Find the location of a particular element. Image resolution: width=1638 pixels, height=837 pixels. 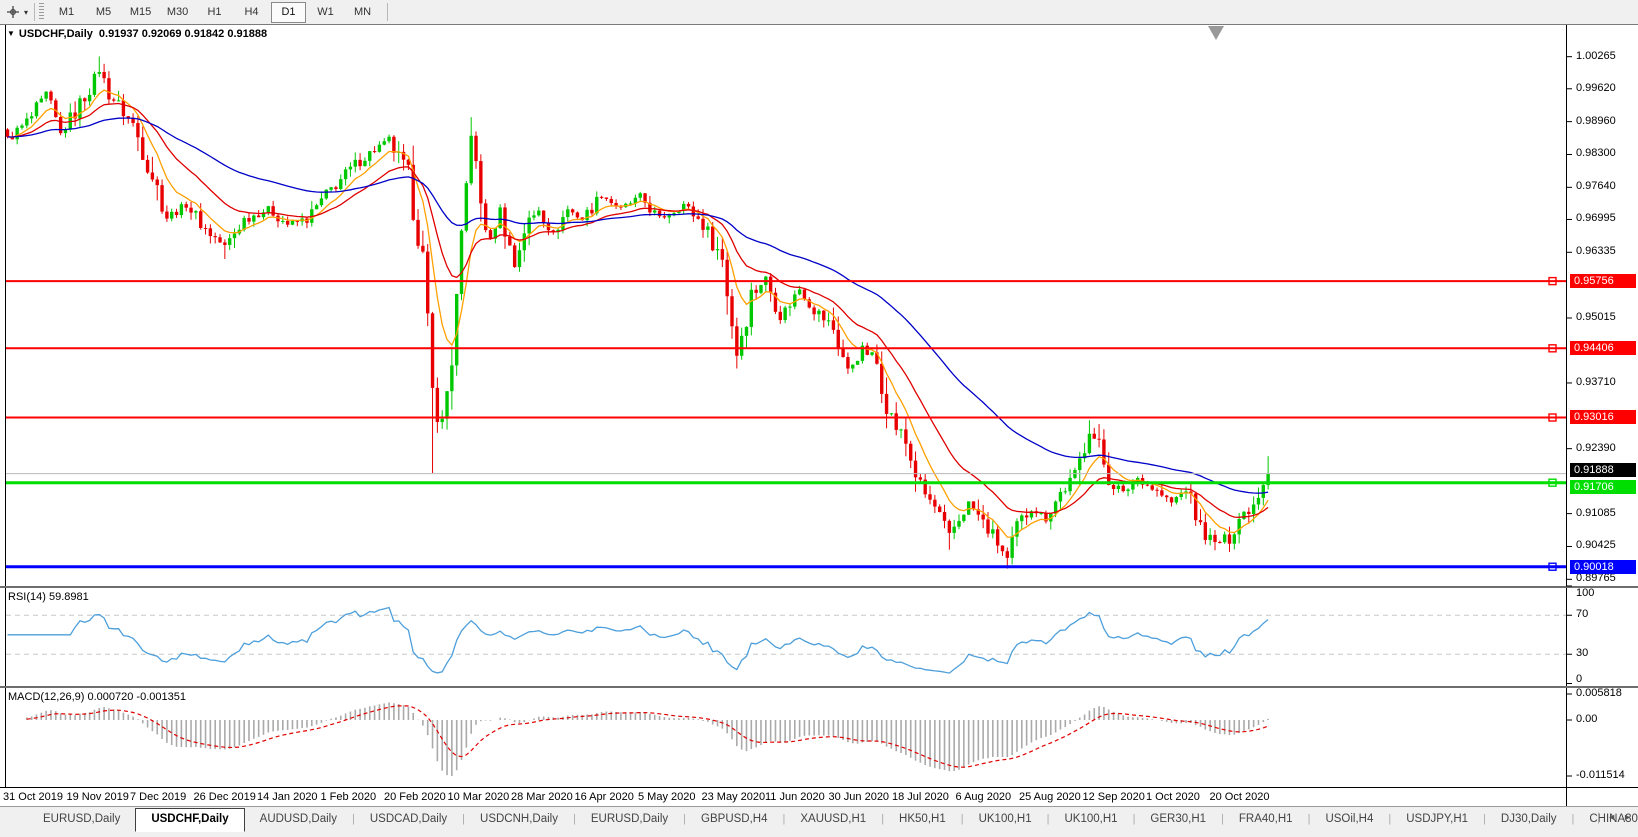

timeframe-button-group: M1 M5 M15 M30 H1 H4 D1 W1 MN is located at coordinates (214, 12).